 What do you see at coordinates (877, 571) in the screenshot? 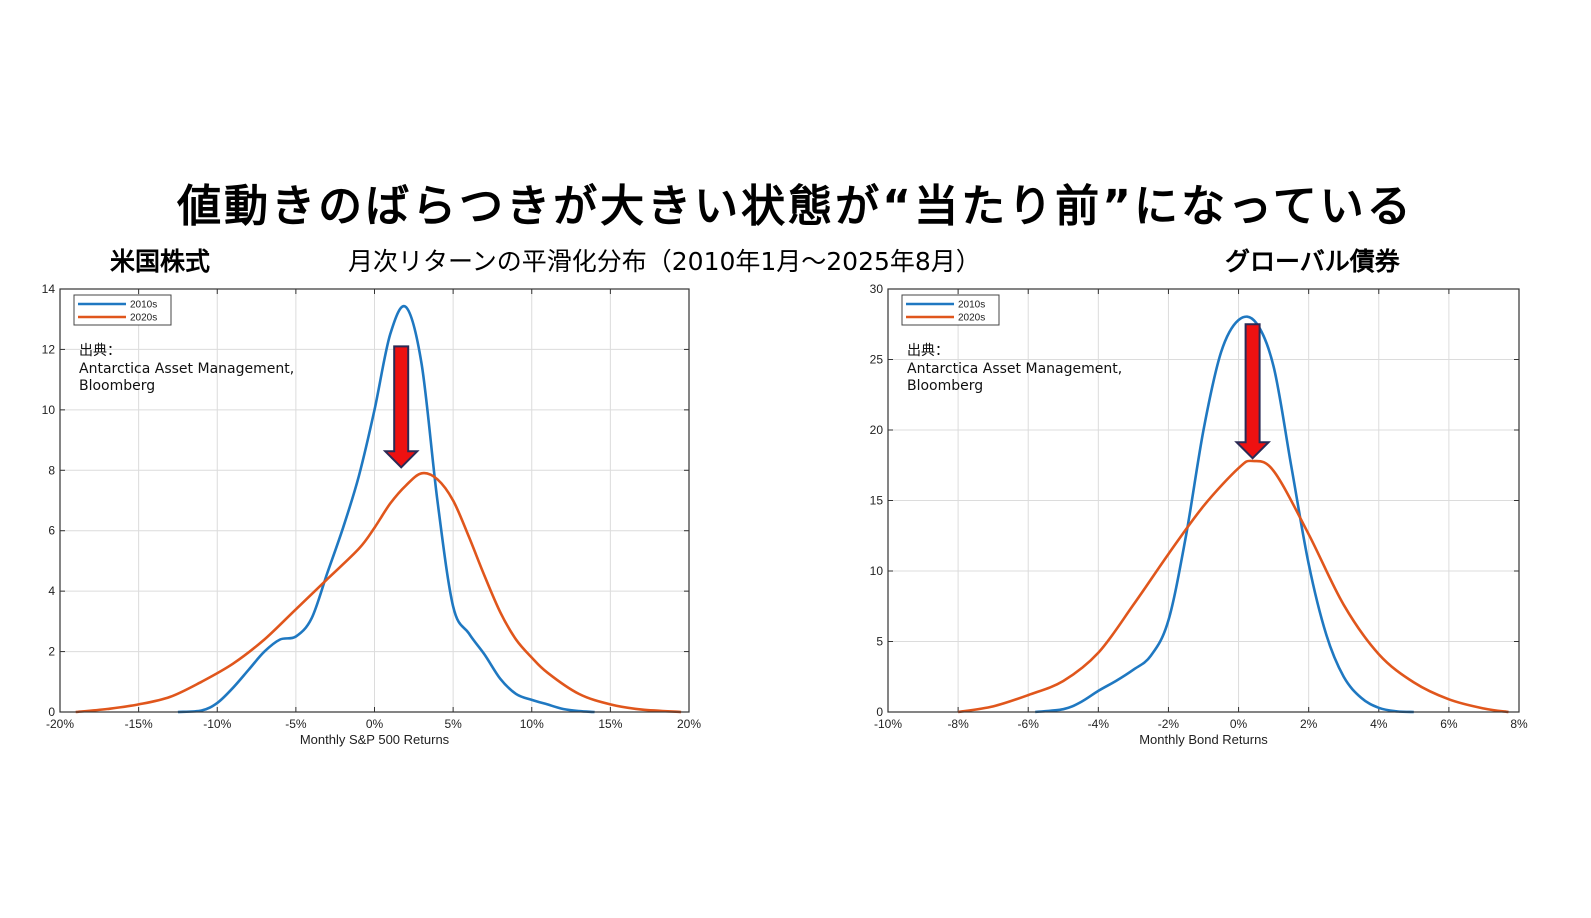
I see `bond-y-tick-label: 10` at bounding box center [877, 571].